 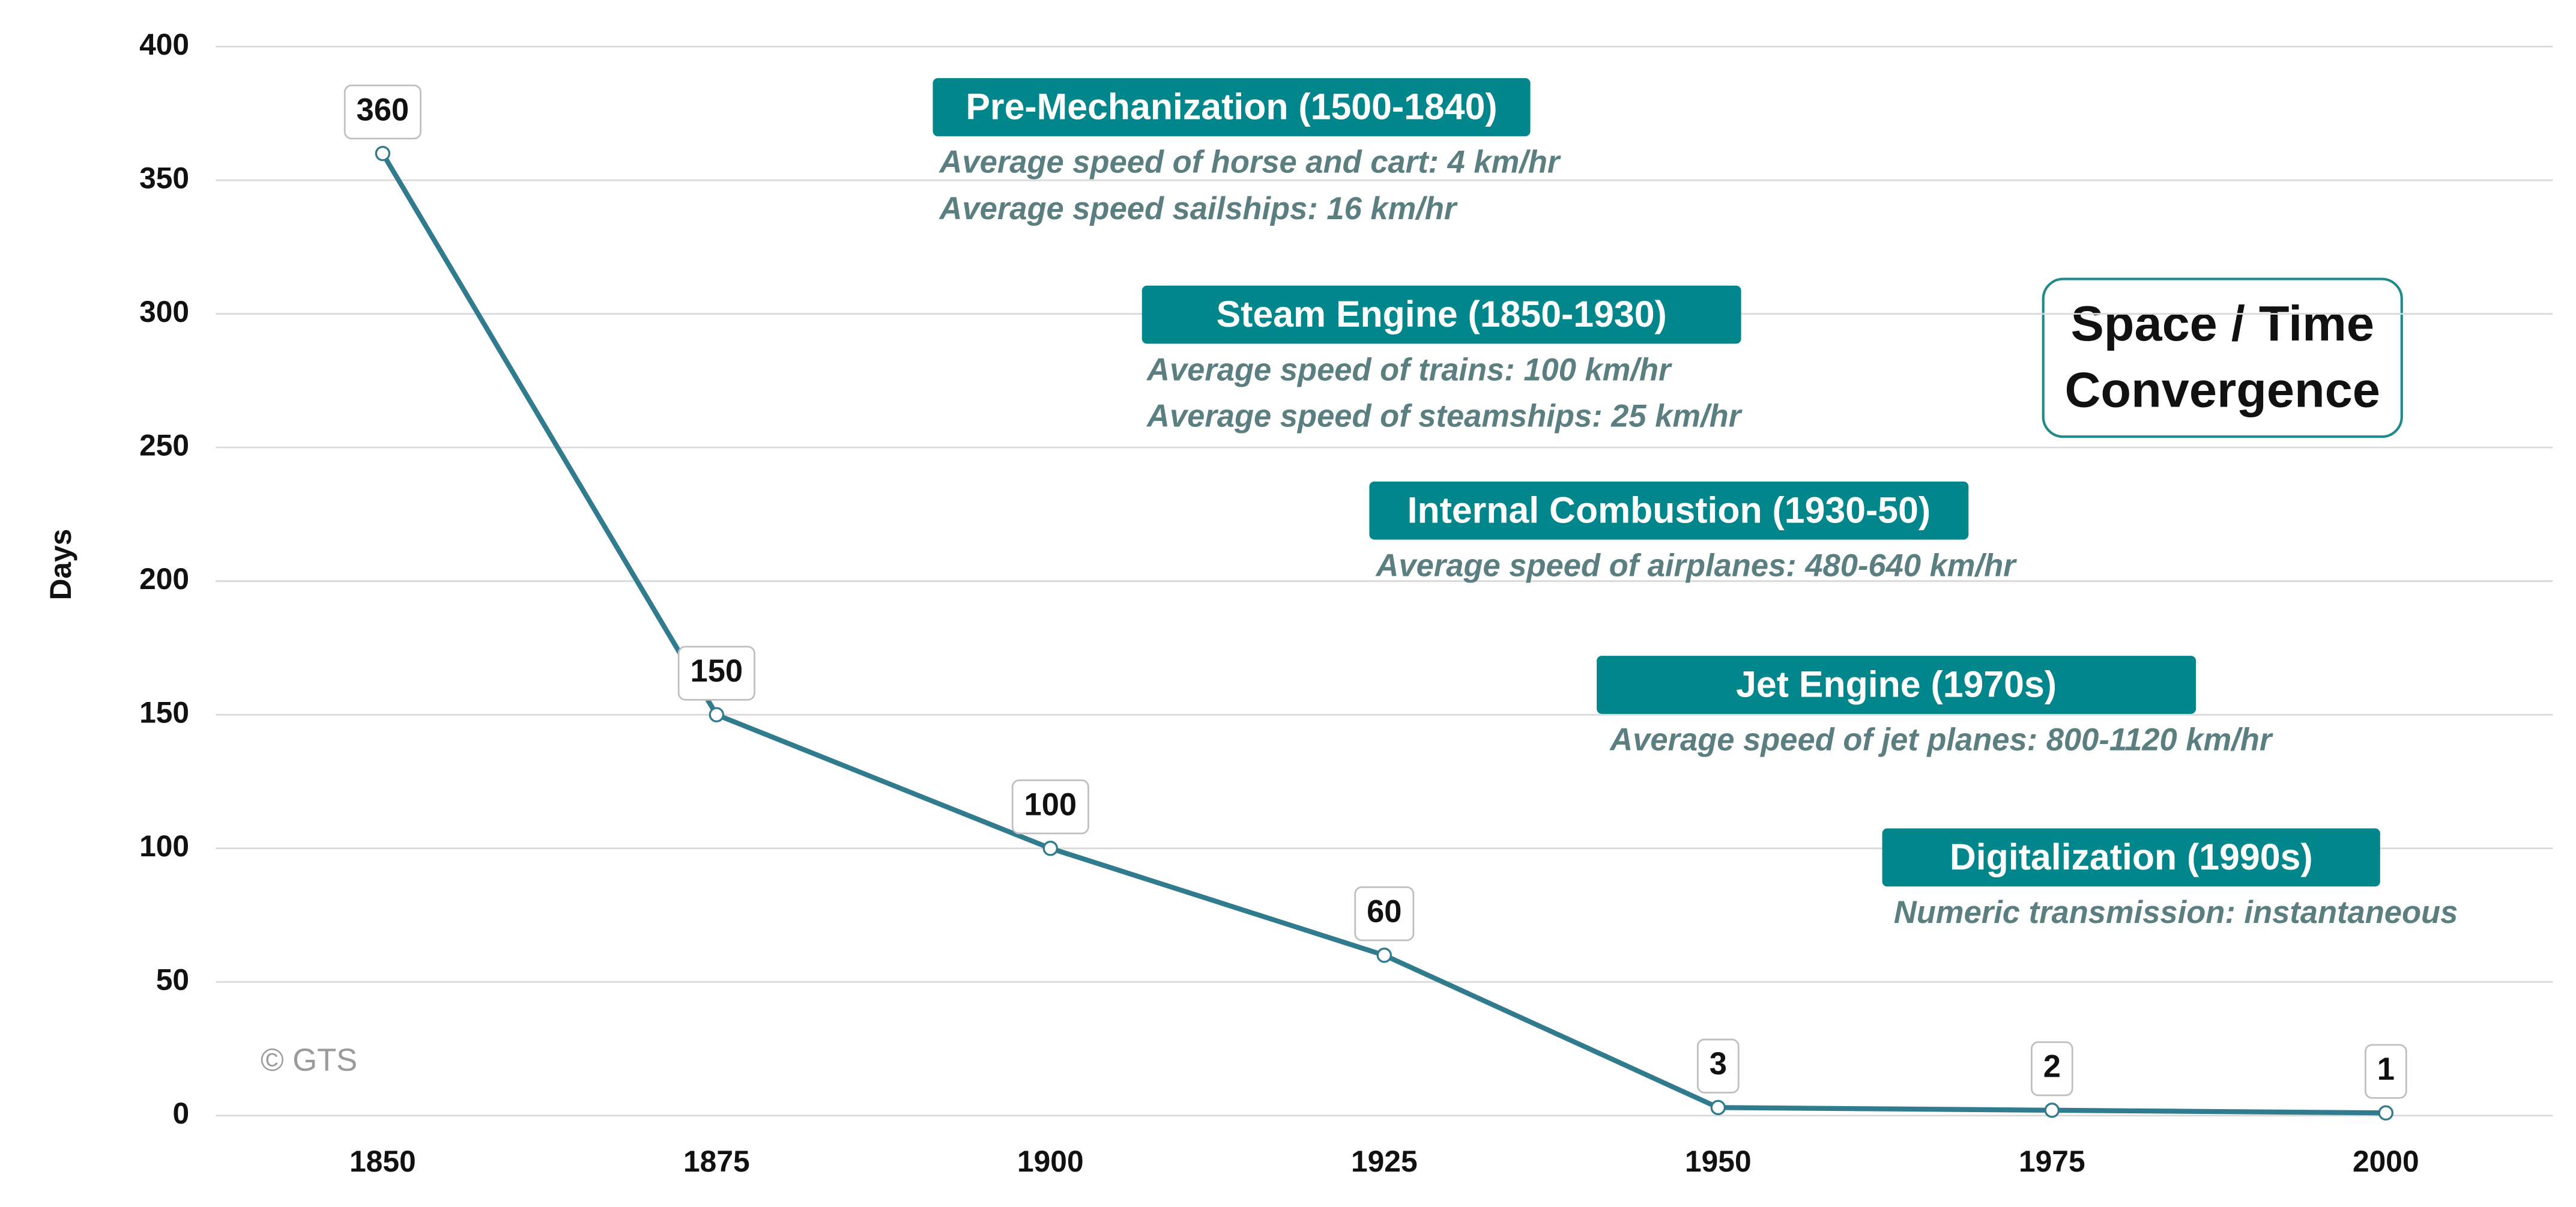 I want to click on annotation-line: Numeric transmission: instantaneous, so click(x=2176, y=912).